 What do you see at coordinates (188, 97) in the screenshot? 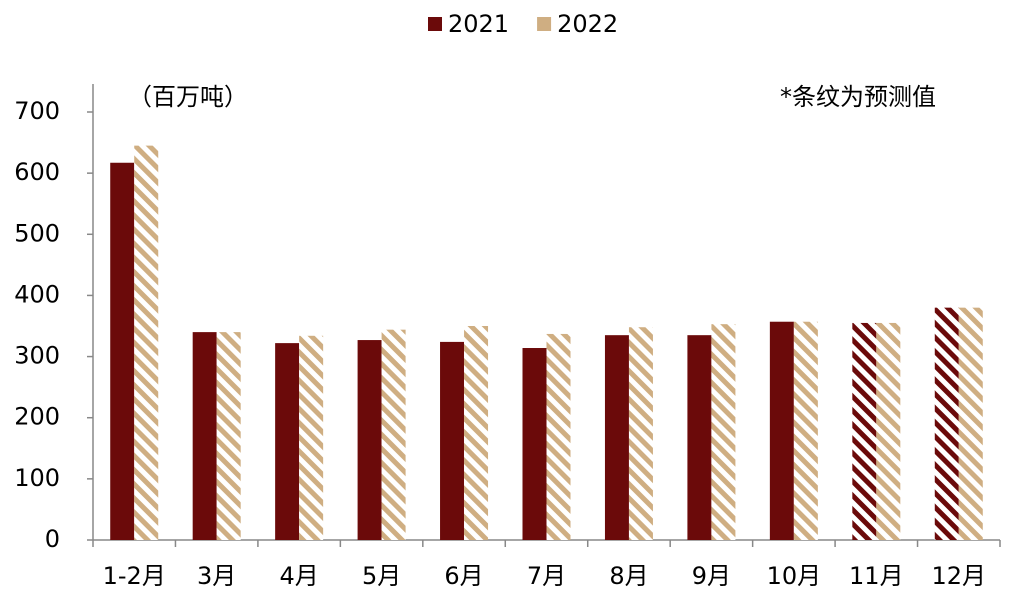
I see `unit-label: （百万吨）` at bounding box center [188, 97].